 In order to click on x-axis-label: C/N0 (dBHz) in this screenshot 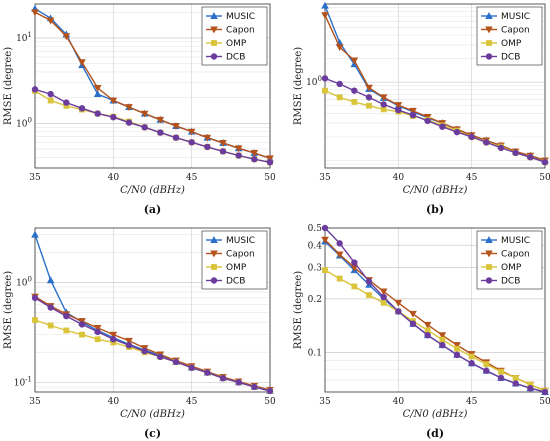, I will do `click(435, 414)`.